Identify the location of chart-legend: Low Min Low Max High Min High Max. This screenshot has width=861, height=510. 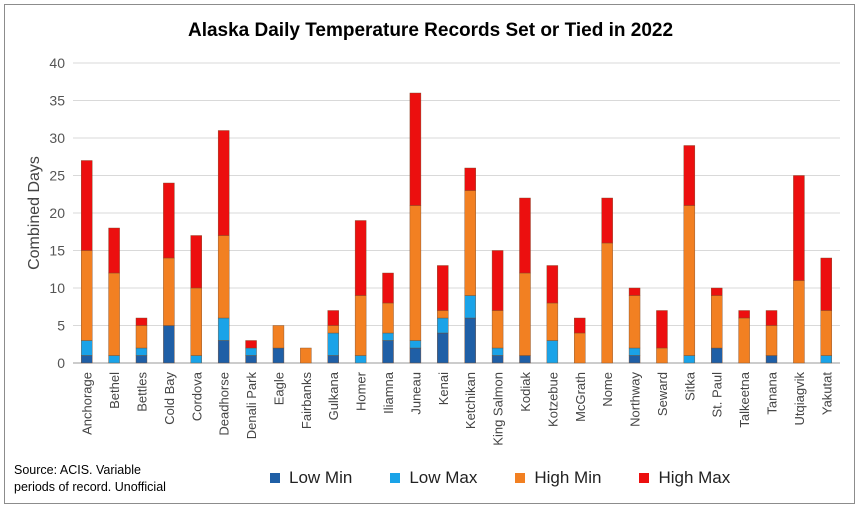
(519, 478).